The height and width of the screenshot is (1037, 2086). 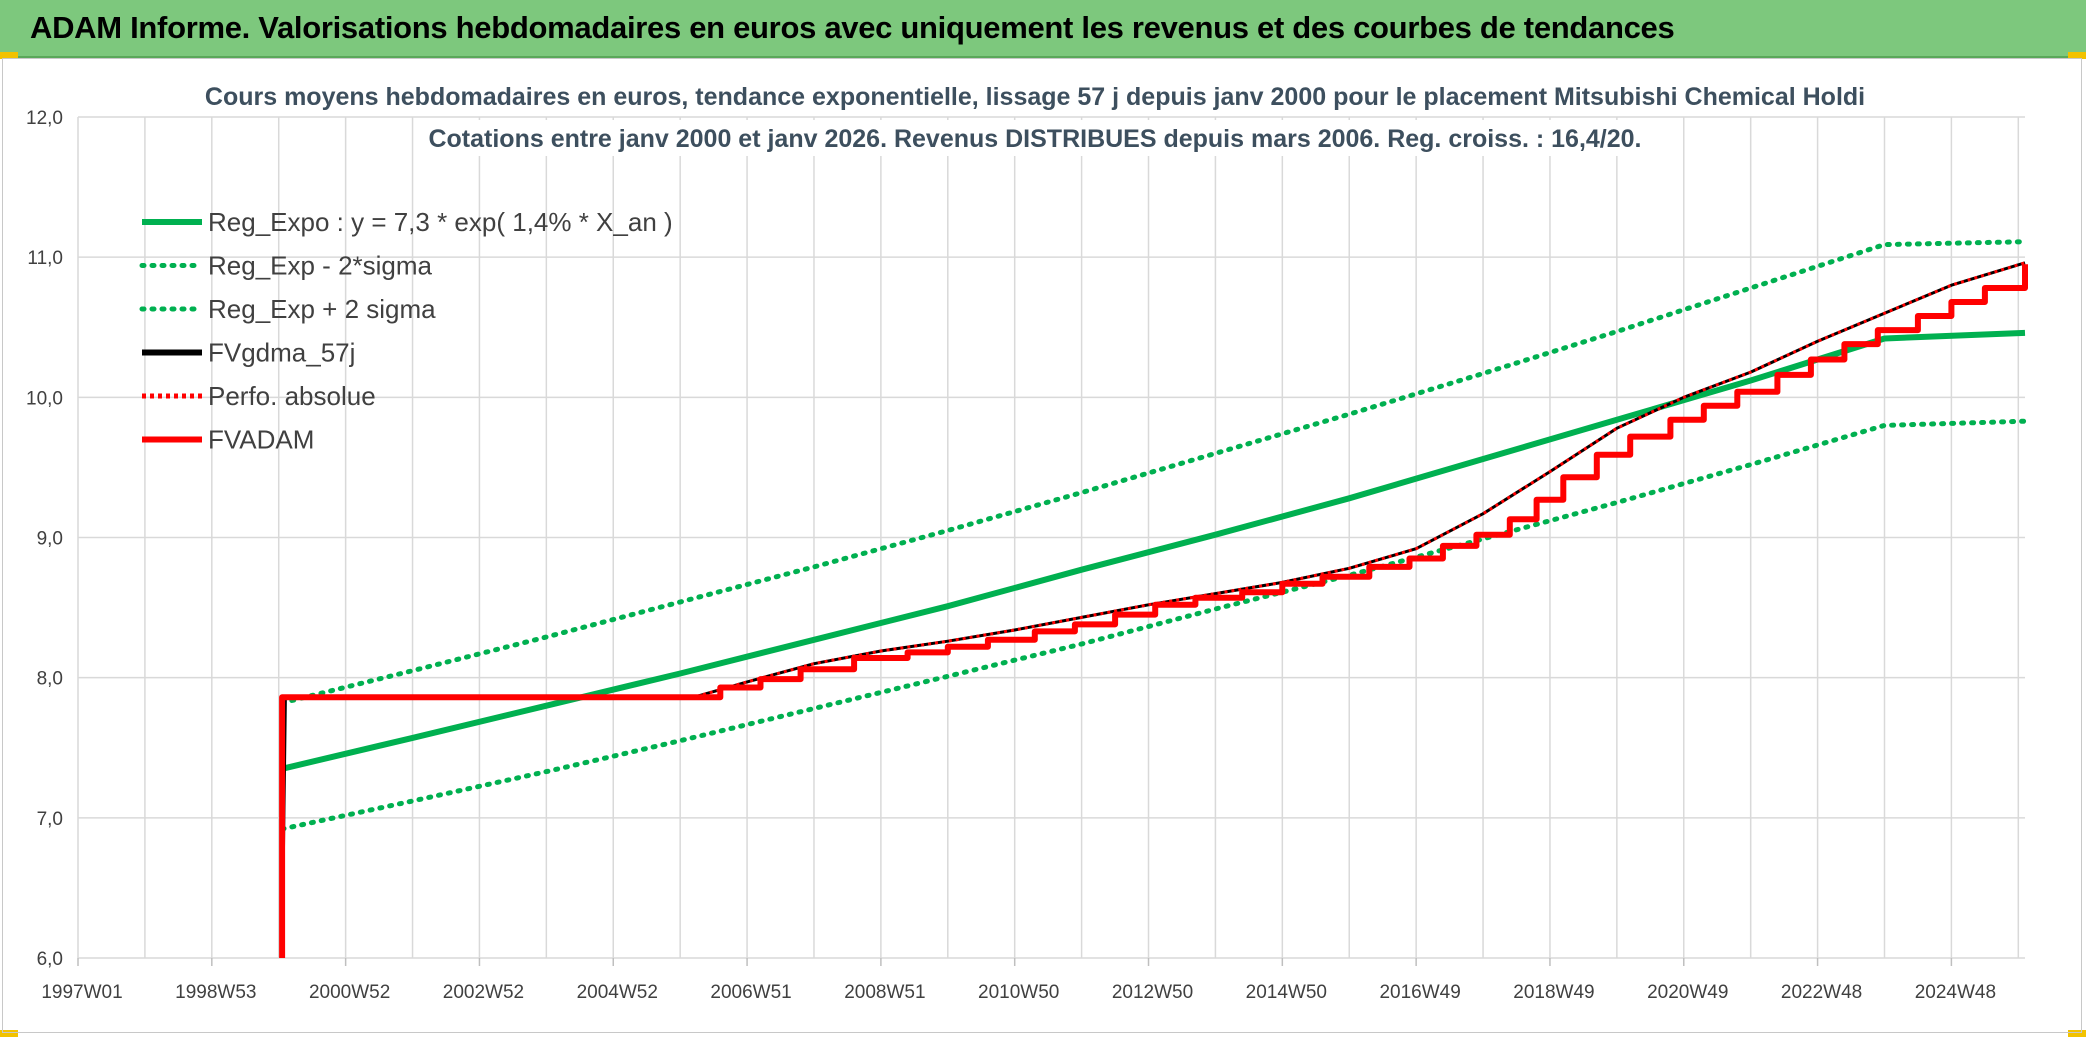 I want to click on y-tick-label: 9,0, so click(x=50, y=539).